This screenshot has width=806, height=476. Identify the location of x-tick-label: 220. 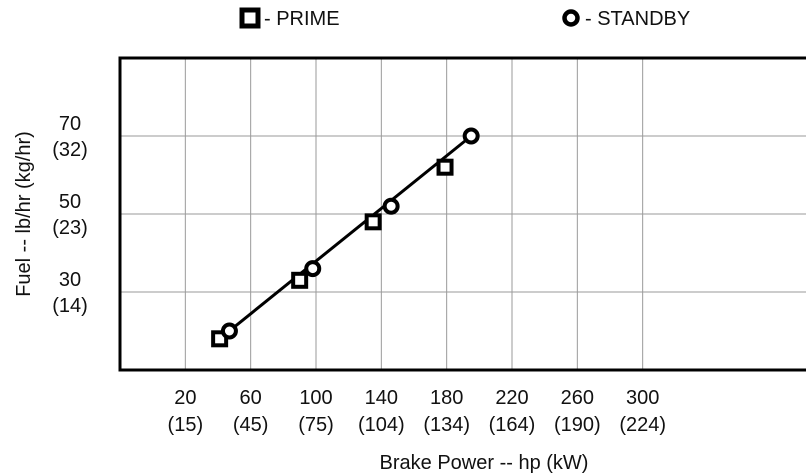
(511, 398).